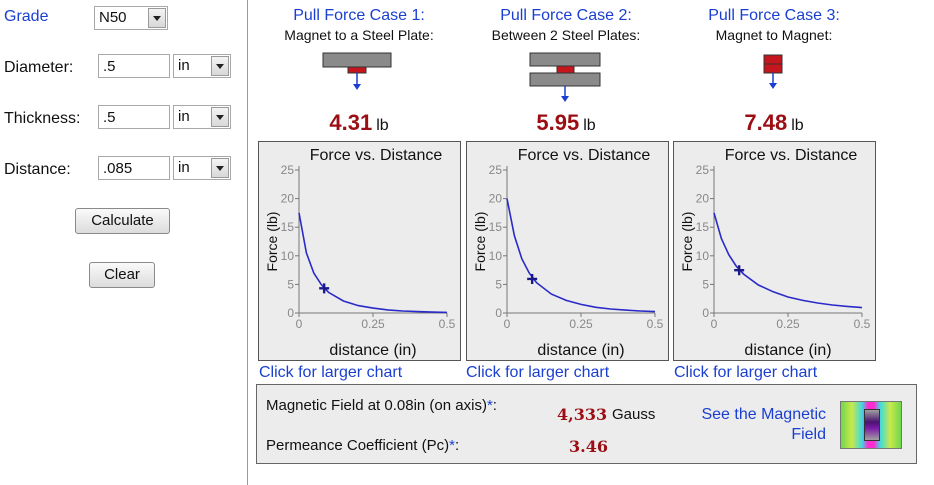 The height and width of the screenshot is (485, 934). I want to click on panel-divider, so click(247, 242).